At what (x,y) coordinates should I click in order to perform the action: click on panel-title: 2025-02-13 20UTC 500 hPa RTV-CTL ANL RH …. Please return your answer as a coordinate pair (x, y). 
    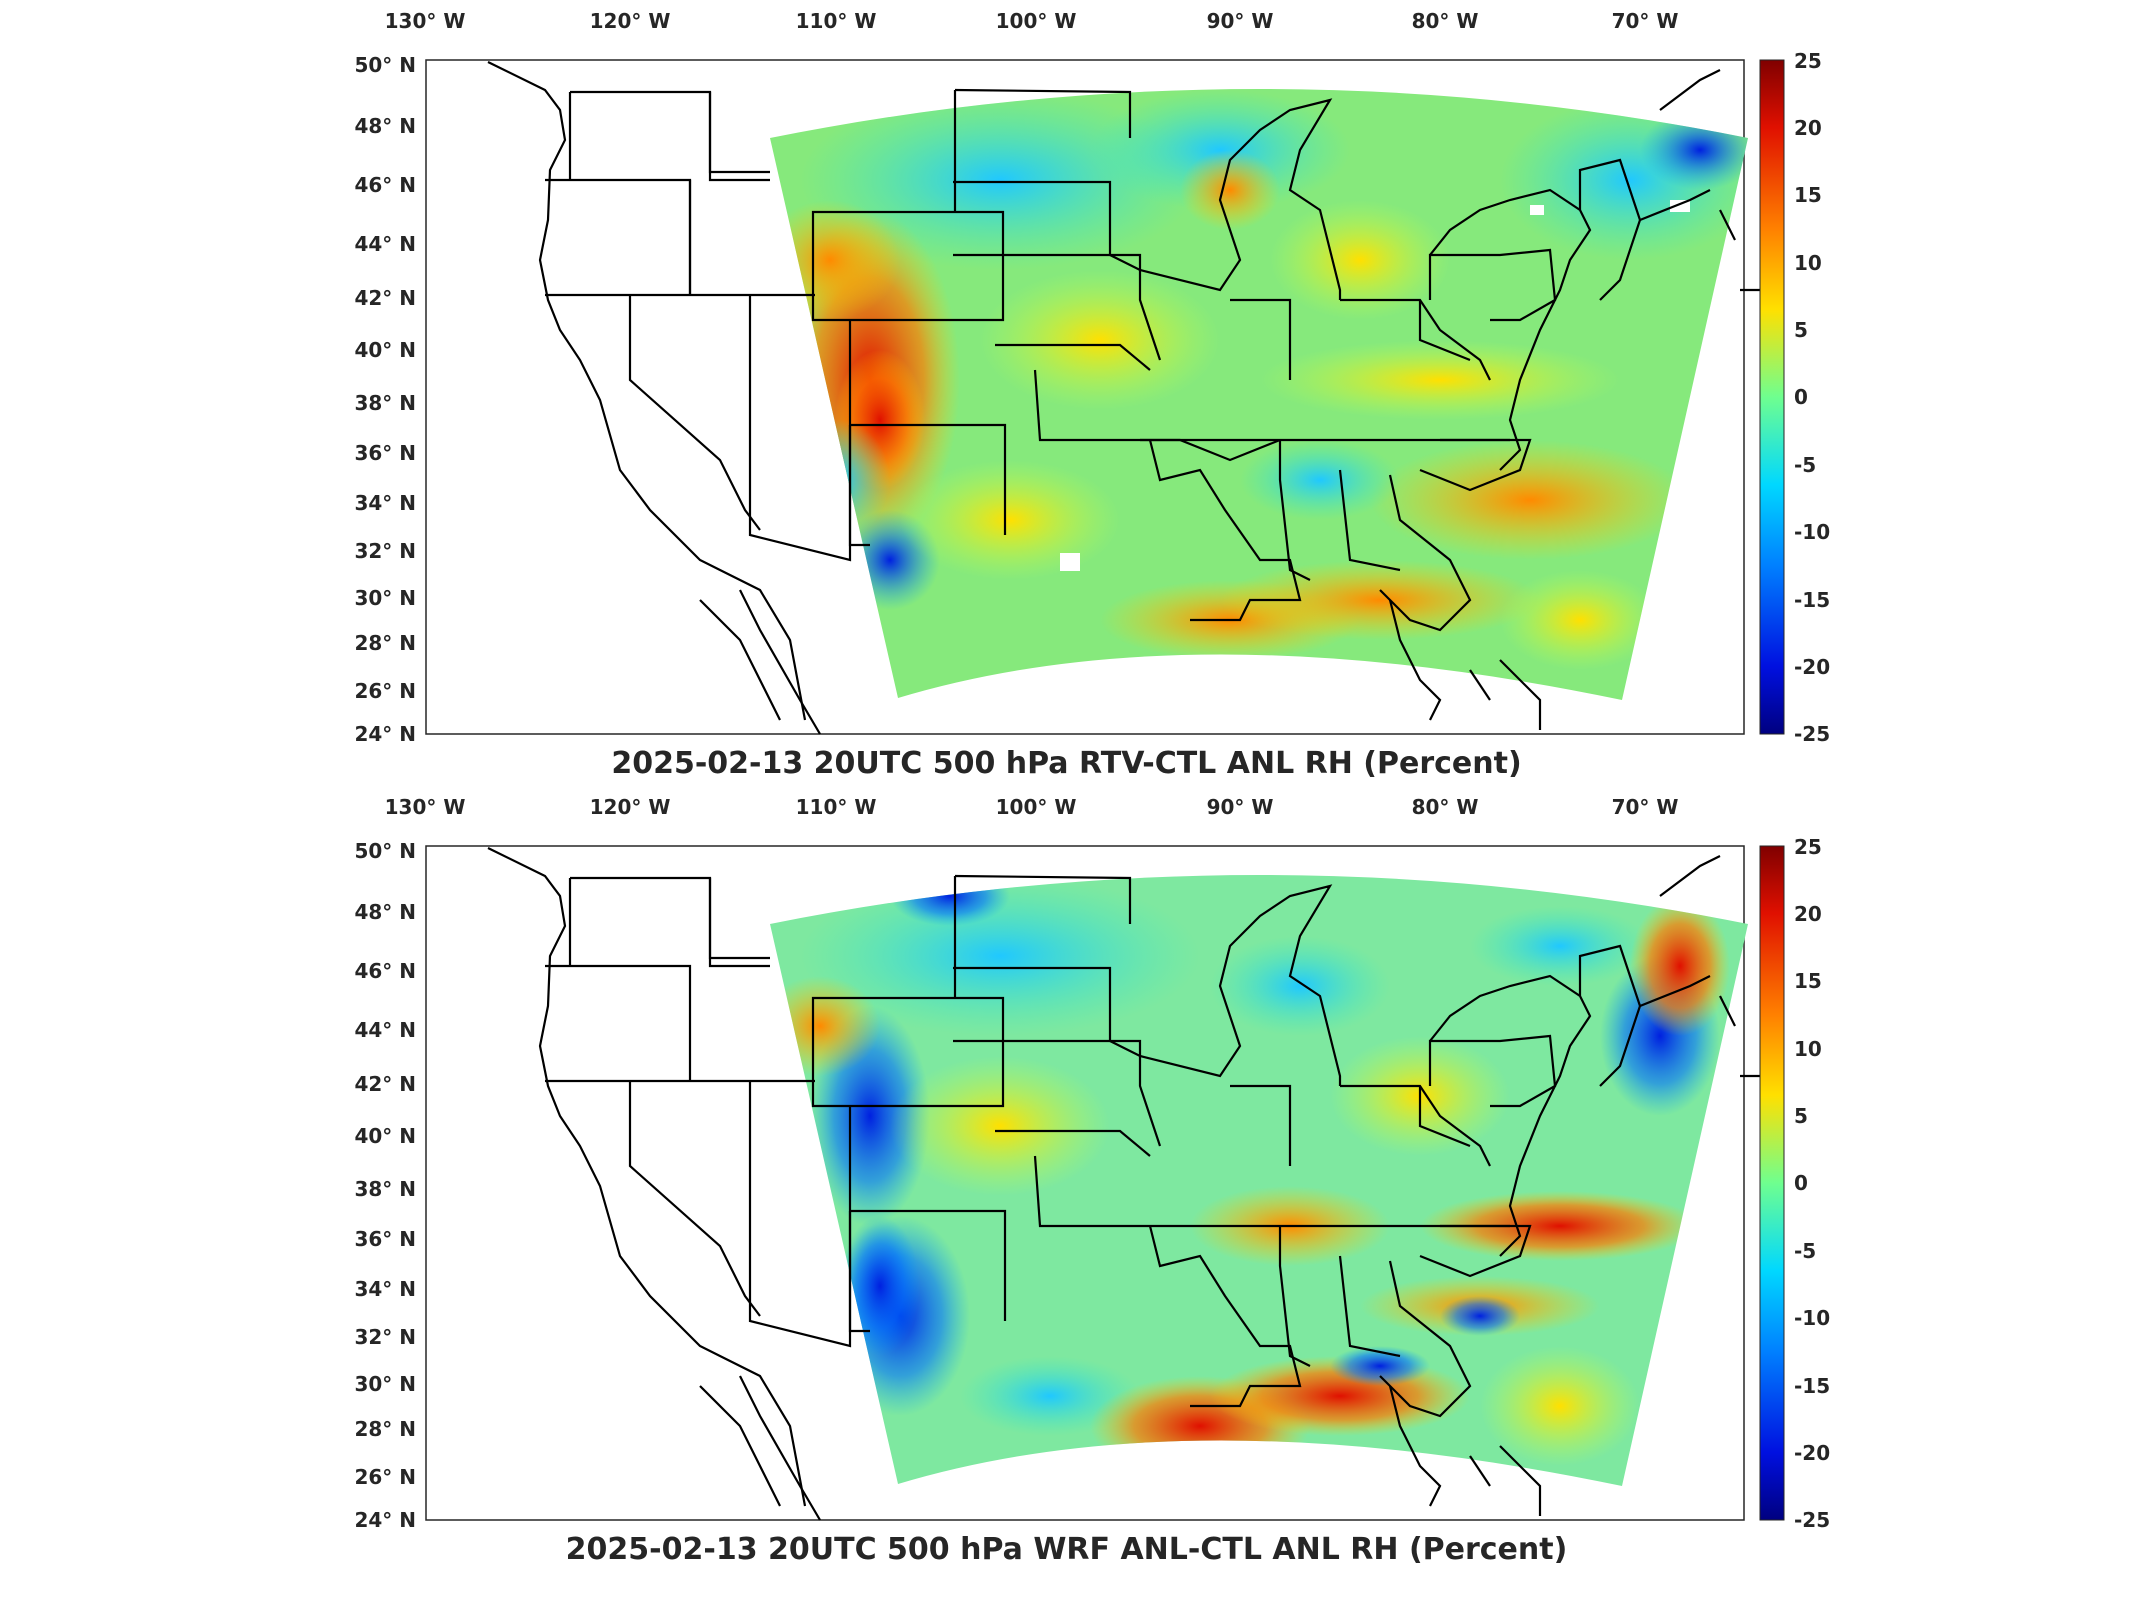
    Looking at the image, I should click on (1066, 763).